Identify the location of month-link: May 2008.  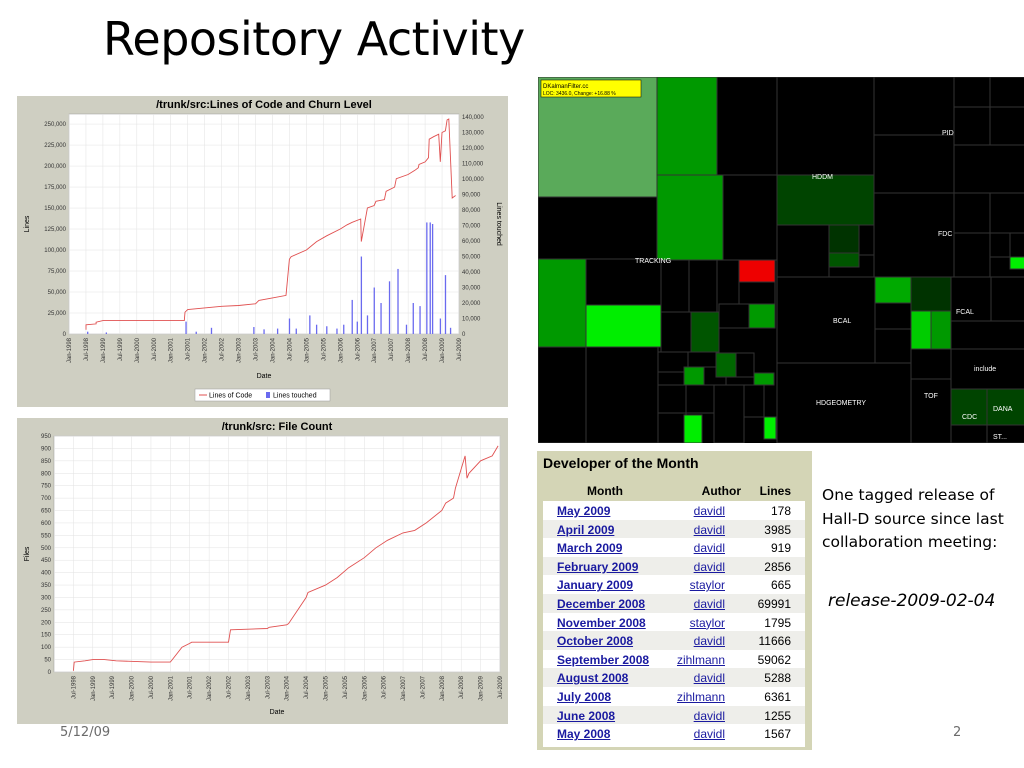
(584, 734).